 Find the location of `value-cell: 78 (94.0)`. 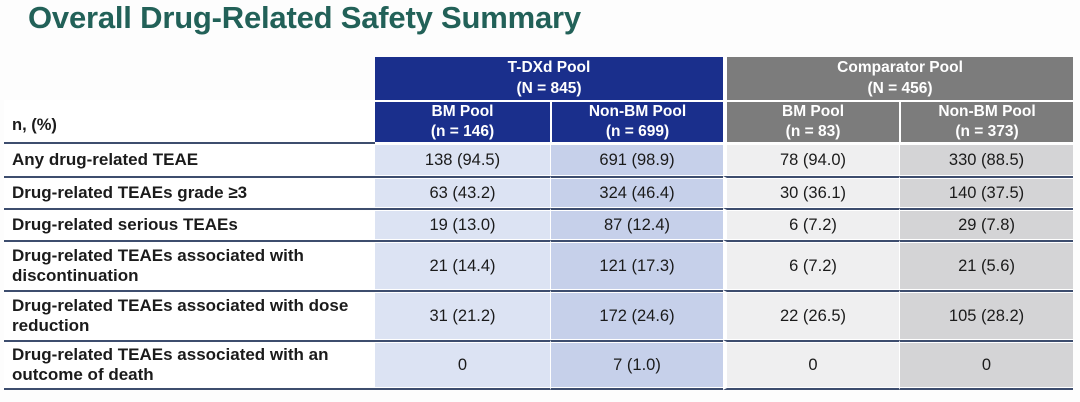

value-cell: 78 (94.0) is located at coordinates (811, 160).